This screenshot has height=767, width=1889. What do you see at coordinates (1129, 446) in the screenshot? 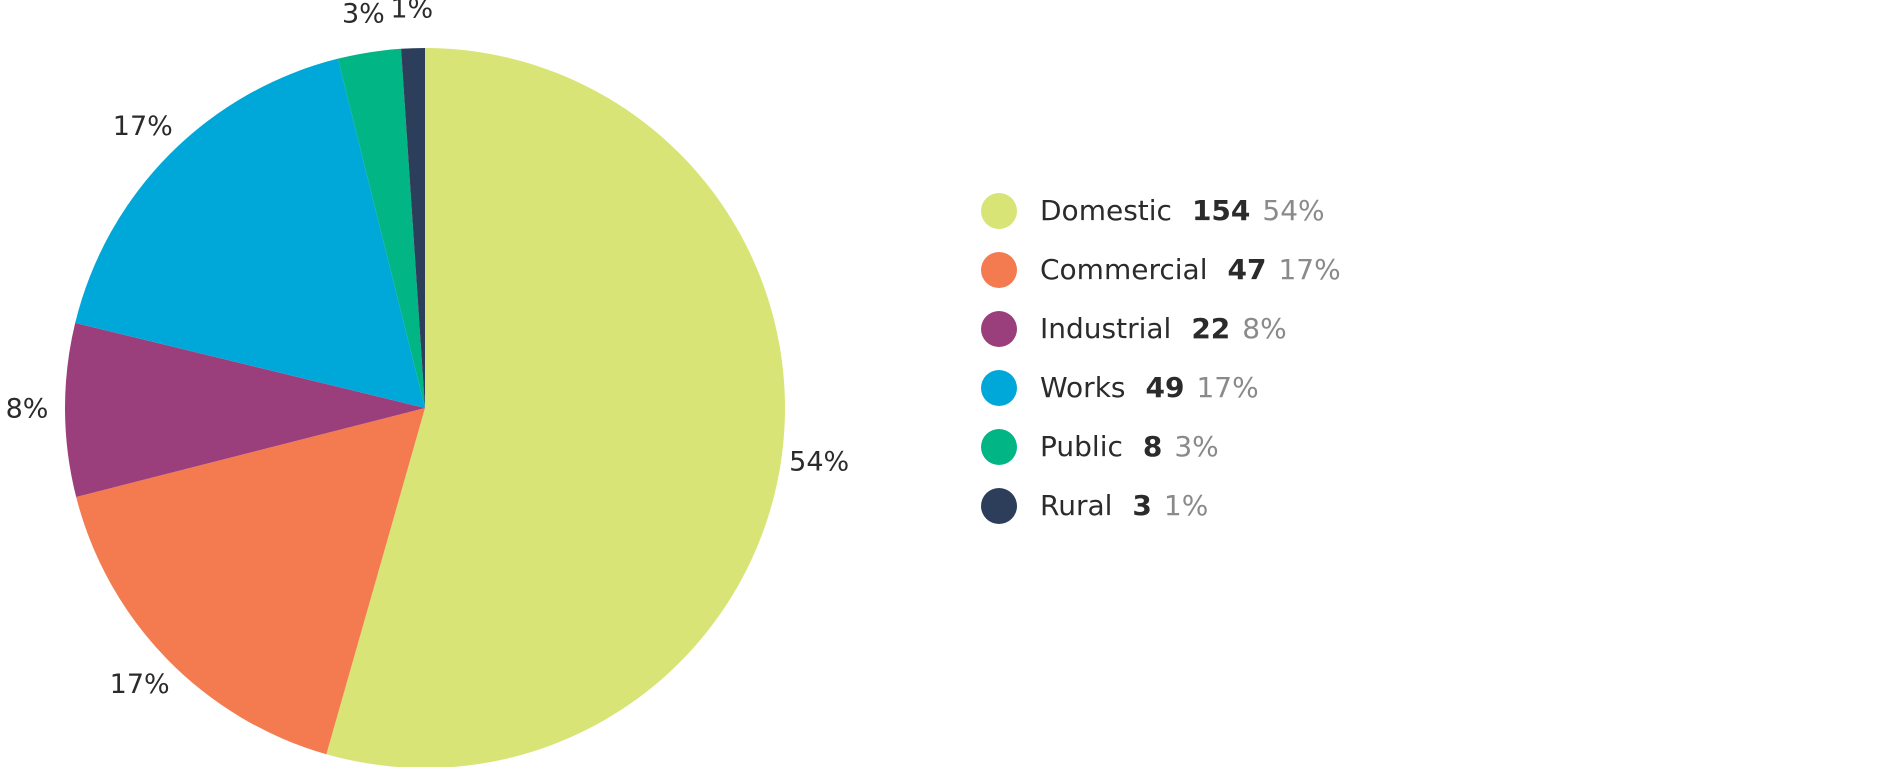
I see `legend-entry: Public 8 3%` at bounding box center [1129, 446].